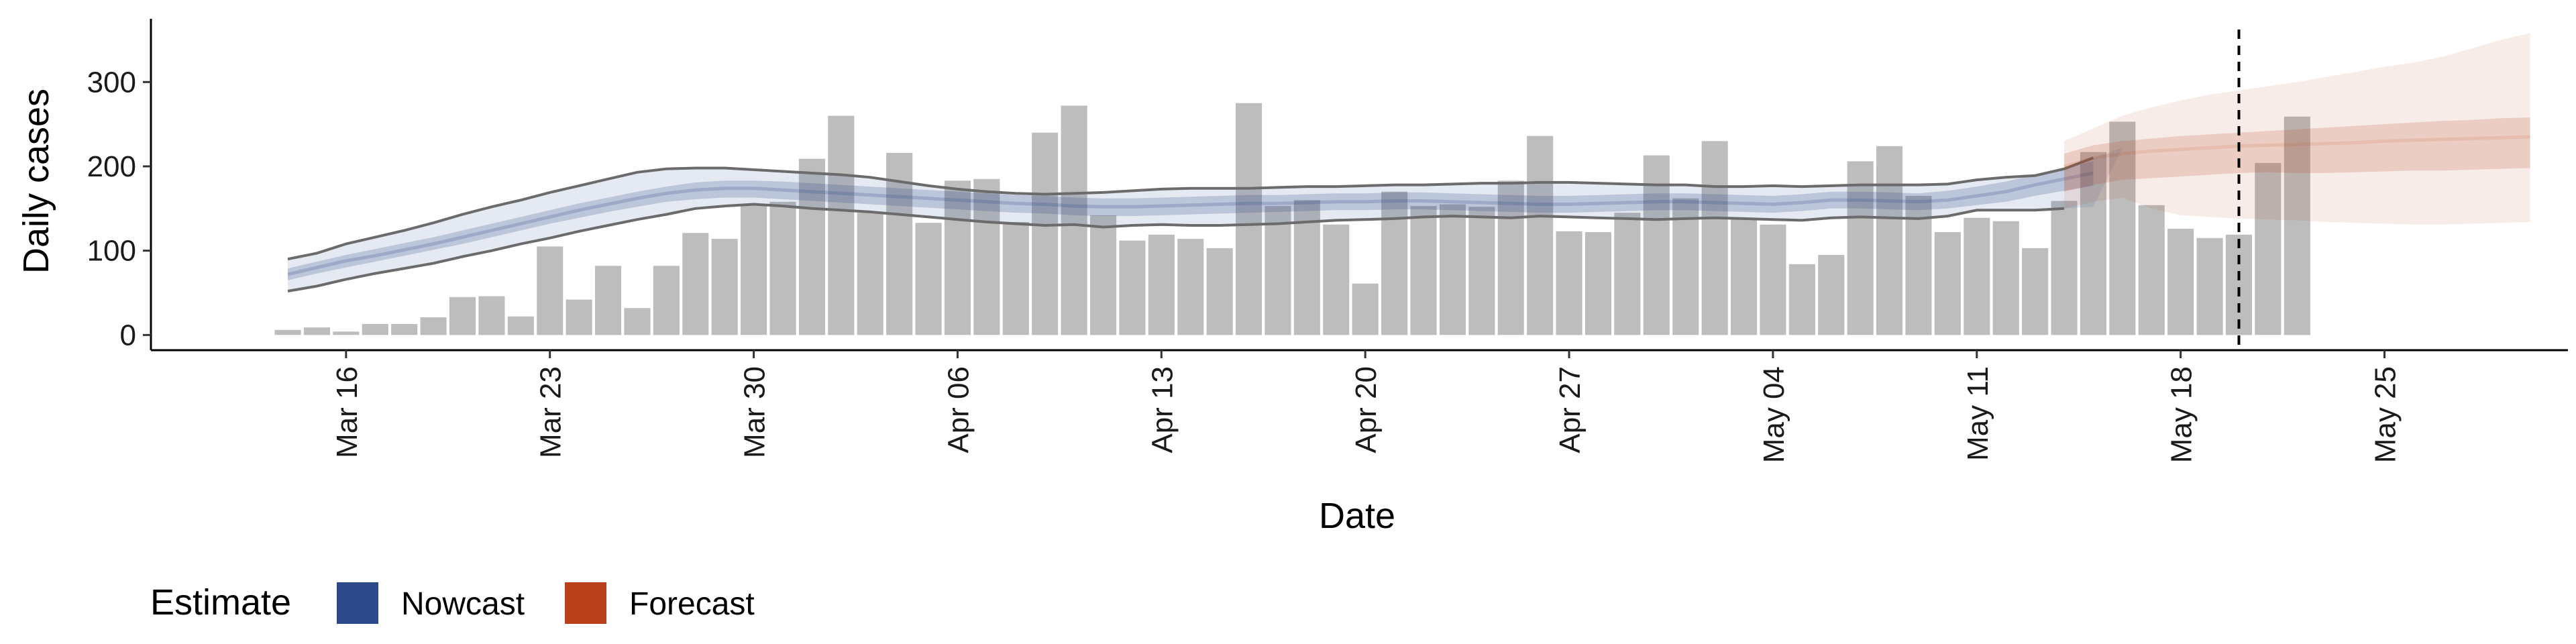 This screenshot has height=644, width=2576. Describe the element at coordinates (128, 335) in the screenshot. I see `y-tick-label: 0` at that location.